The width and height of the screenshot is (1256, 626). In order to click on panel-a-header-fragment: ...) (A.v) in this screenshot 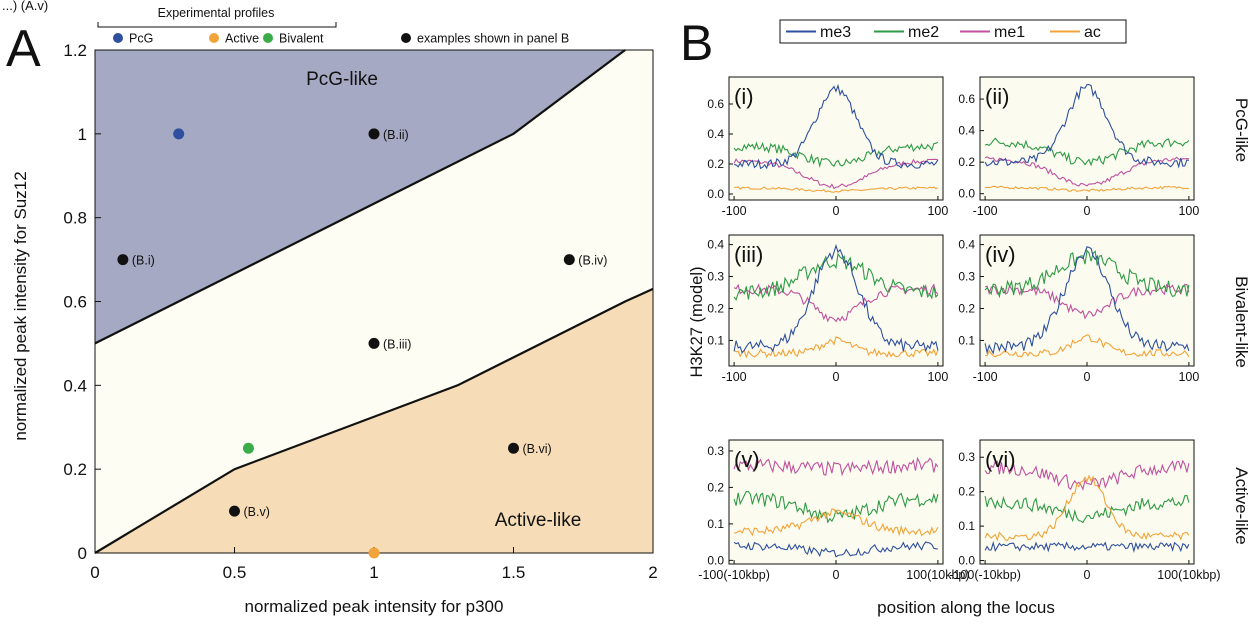, I will do `click(25, 6)`.